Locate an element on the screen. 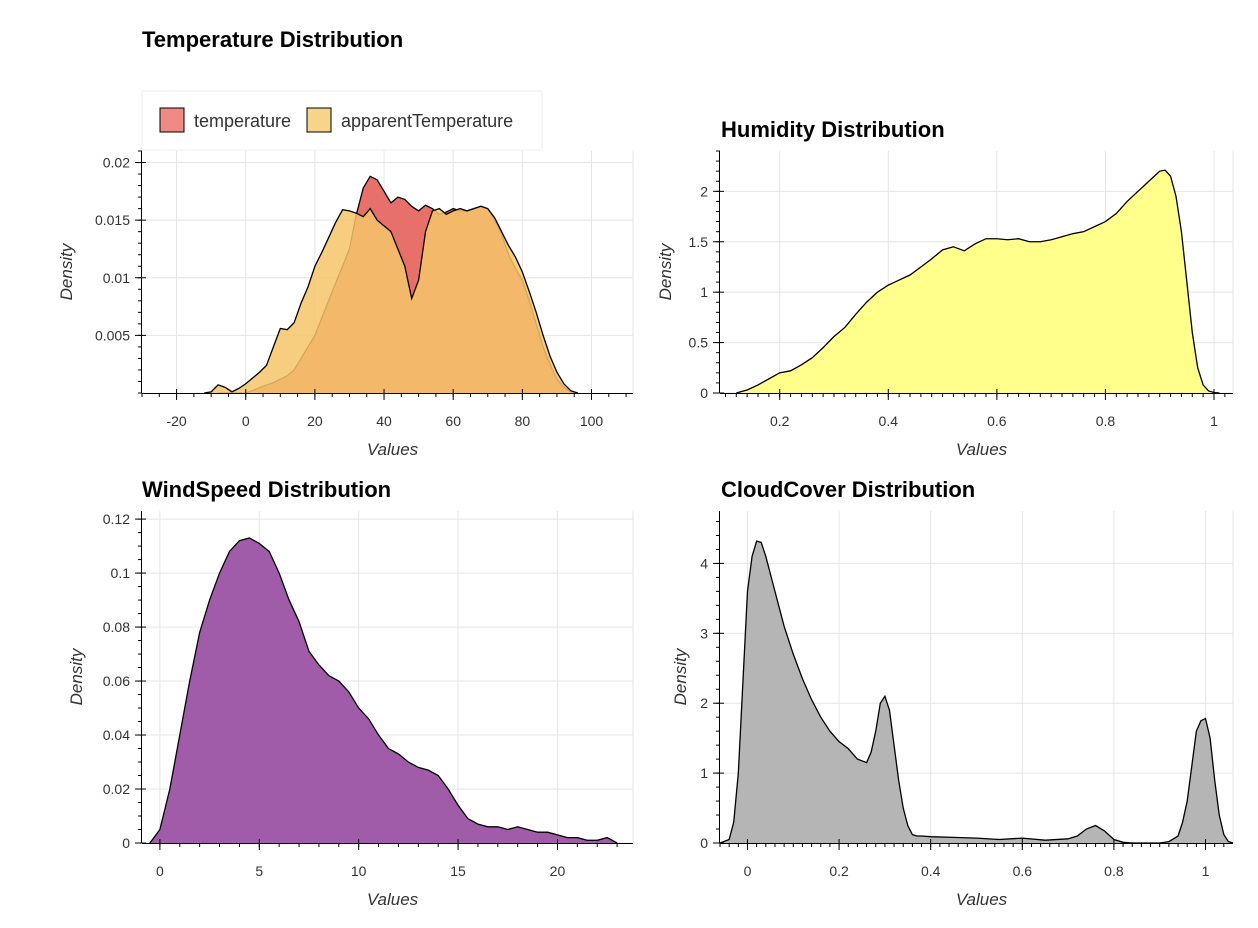 The height and width of the screenshot is (928, 1258). windspeed-y-tick-label: 0 is located at coordinates (126, 843).